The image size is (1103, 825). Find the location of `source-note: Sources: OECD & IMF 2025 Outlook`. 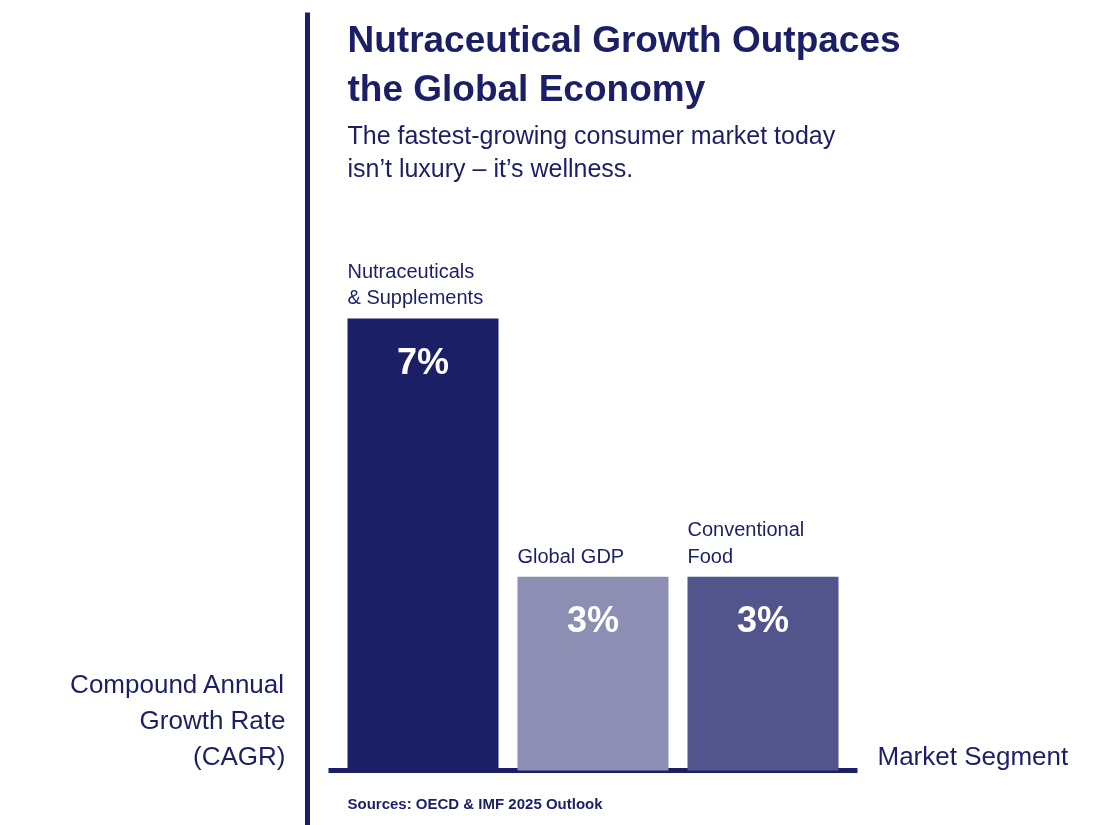

source-note: Sources: OECD & IMF 2025 Outlook is located at coordinates (475, 803).